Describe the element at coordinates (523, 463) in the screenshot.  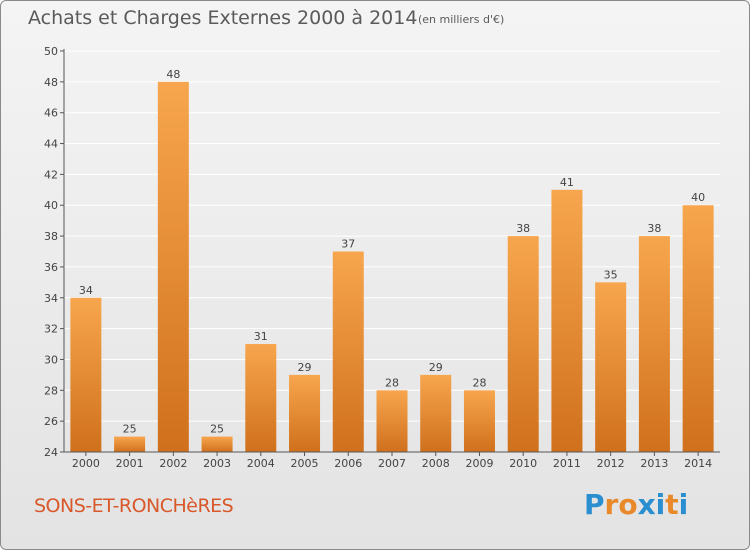
I see `x-tick-label: 2010` at that location.